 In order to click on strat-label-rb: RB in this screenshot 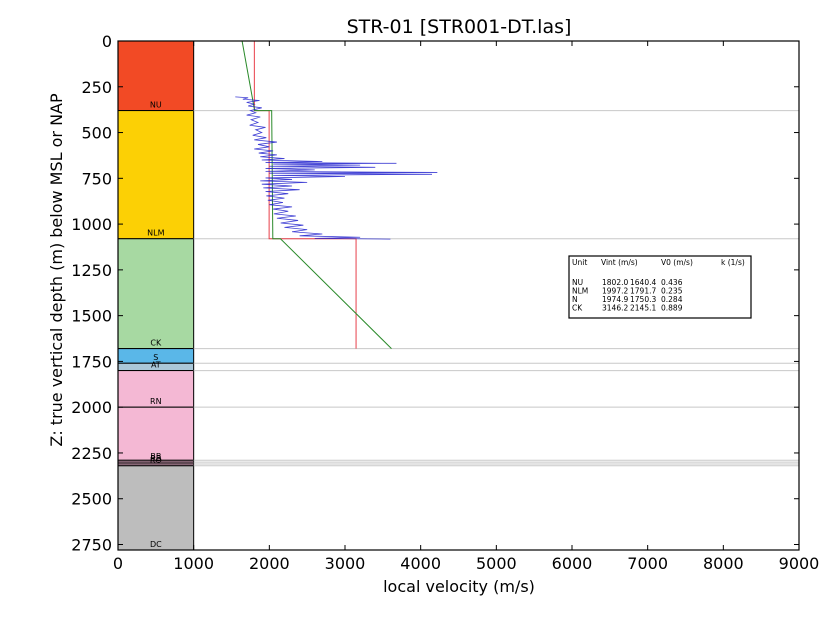, I will do `click(155, 458)`.